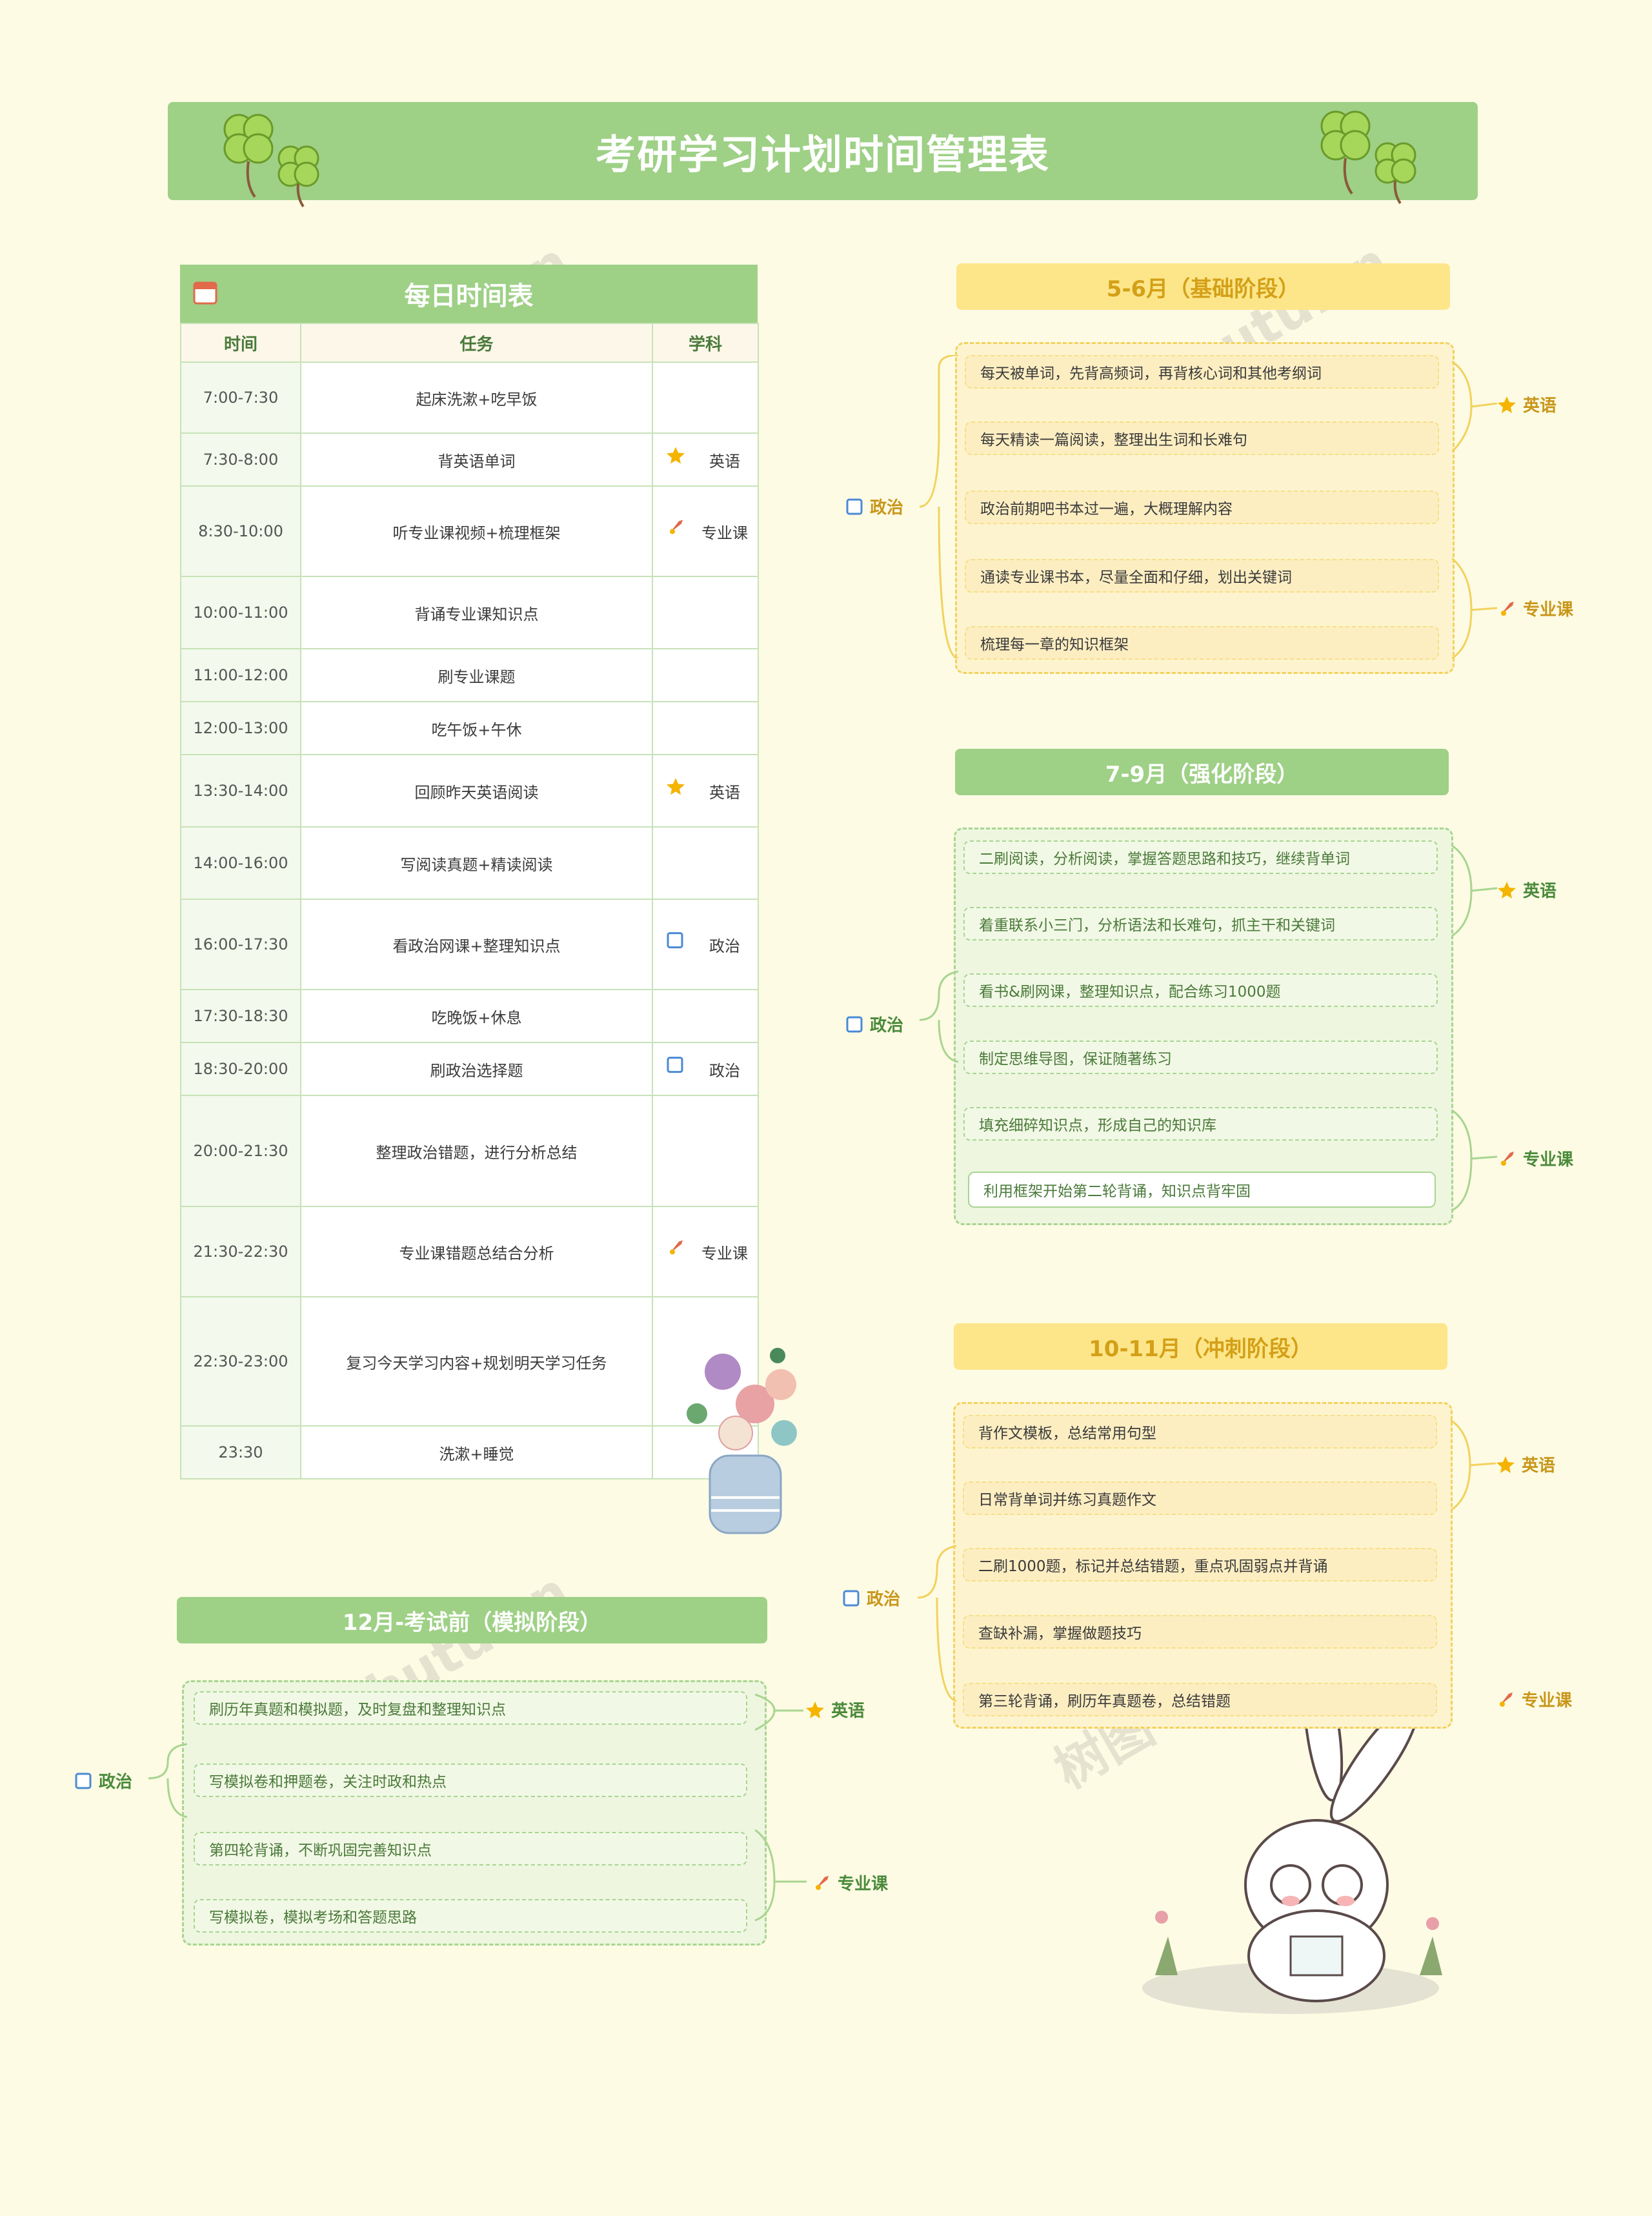 This screenshot has width=1652, height=2216. I want to click on daily-schedule-title: 每日时间表, so click(469, 294).